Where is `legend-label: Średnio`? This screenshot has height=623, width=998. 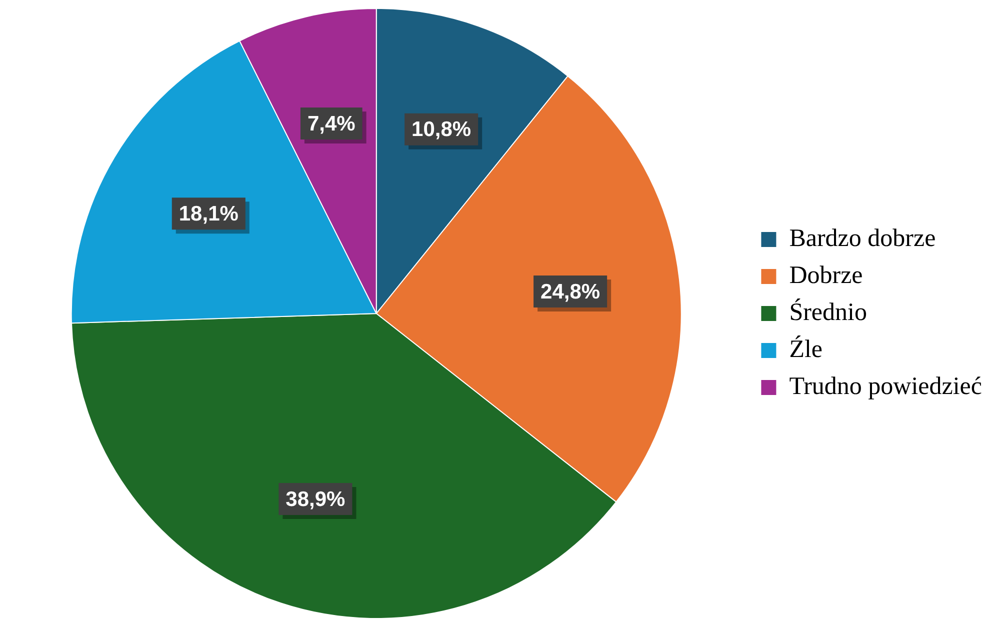
legend-label: Średnio is located at coordinates (828, 312).